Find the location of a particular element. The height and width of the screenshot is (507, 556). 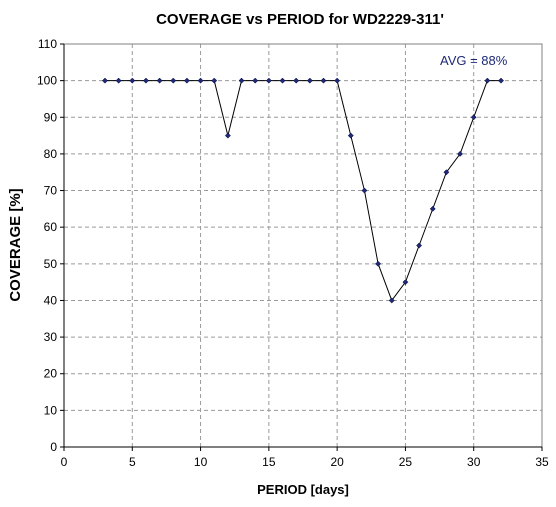

x-tick-label: 35 is located at coordinates (542, 462).